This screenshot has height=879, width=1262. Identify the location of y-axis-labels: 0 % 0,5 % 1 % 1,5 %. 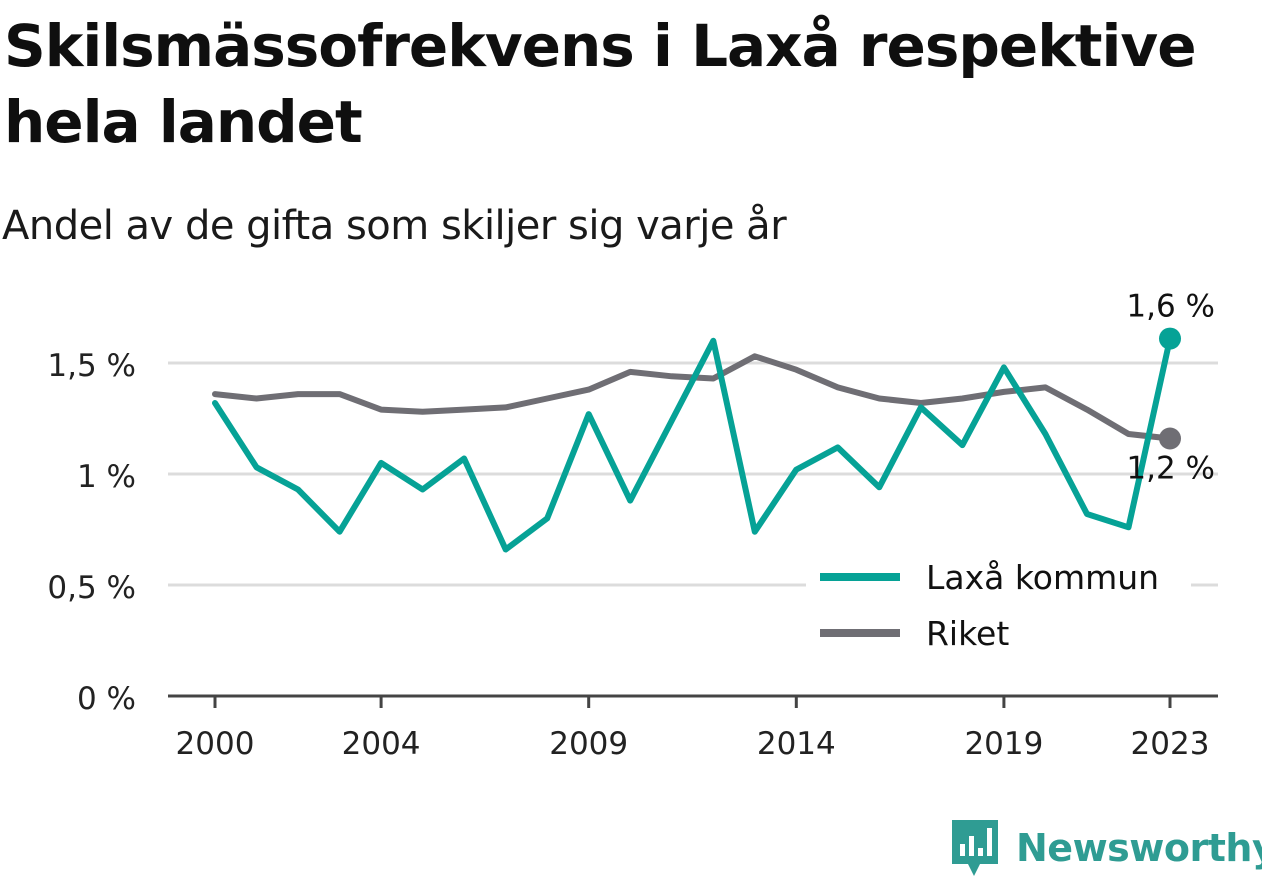
(91, 532).